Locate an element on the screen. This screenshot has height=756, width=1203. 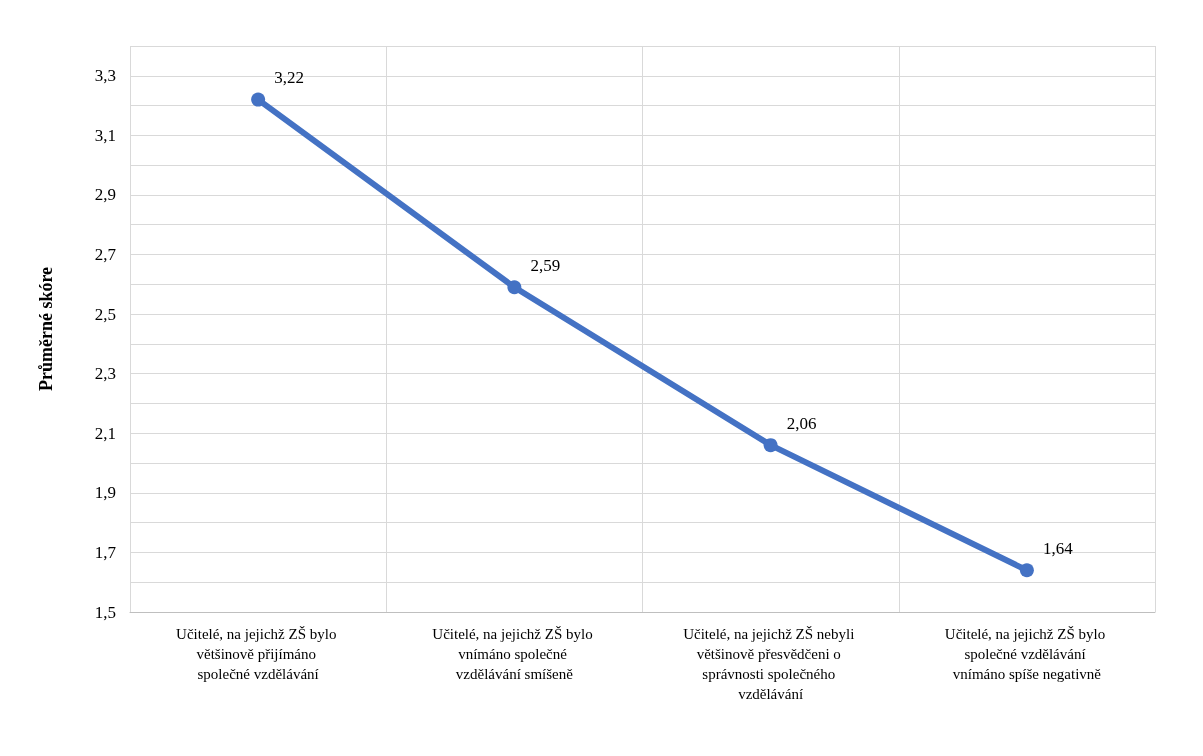
y-axis-title: Průměrné skóre is located at coordinates (46, 329).